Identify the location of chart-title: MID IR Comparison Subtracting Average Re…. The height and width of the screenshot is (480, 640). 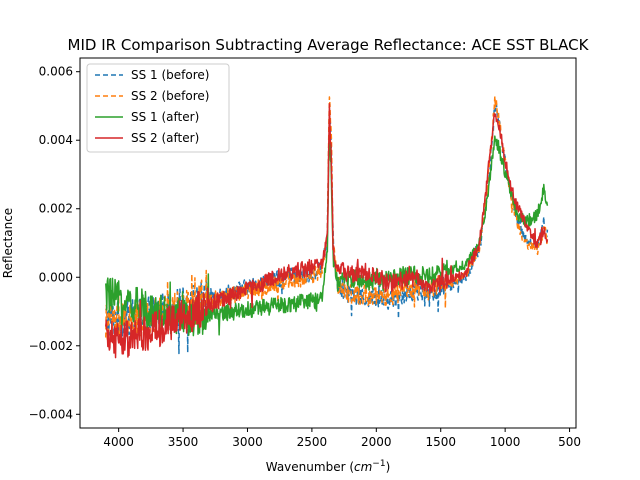
(329, 45).